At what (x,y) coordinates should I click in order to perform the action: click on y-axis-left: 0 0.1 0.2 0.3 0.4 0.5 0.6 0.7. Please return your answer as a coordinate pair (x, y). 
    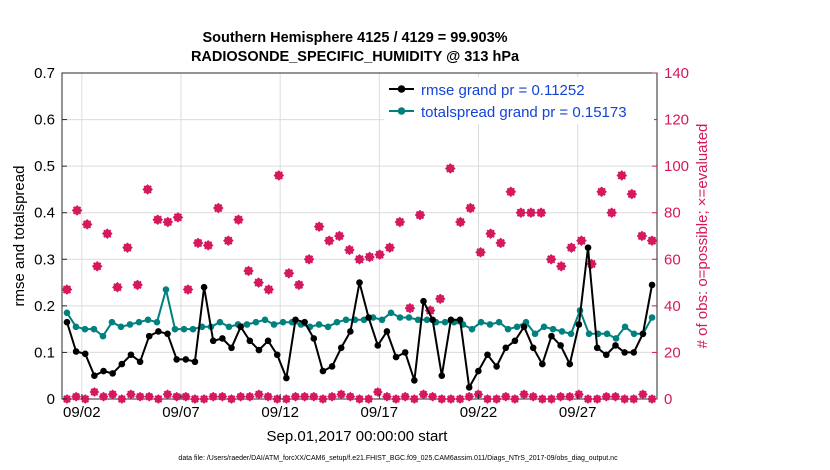
    Looking at the image, I should click on (50, 236).